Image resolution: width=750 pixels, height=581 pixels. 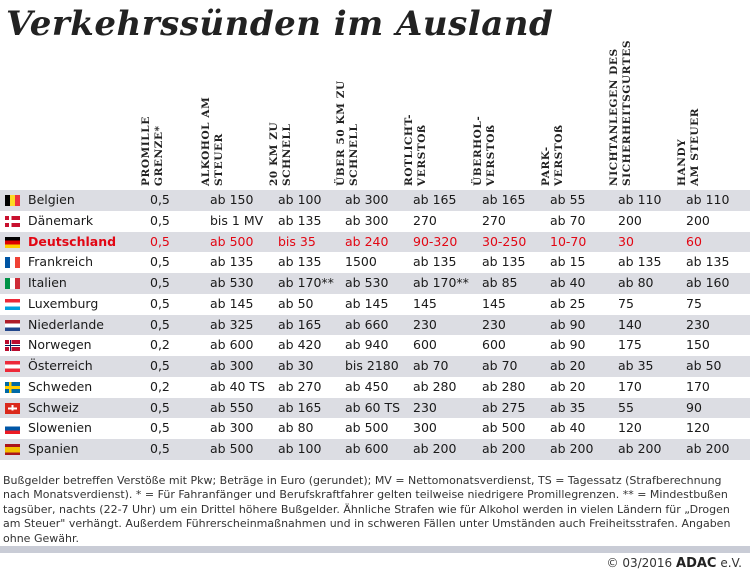 What do you see at coordinates (12, 346) in the screenshot?
I see `flag-no-icon` at bounding box center [12, 346].